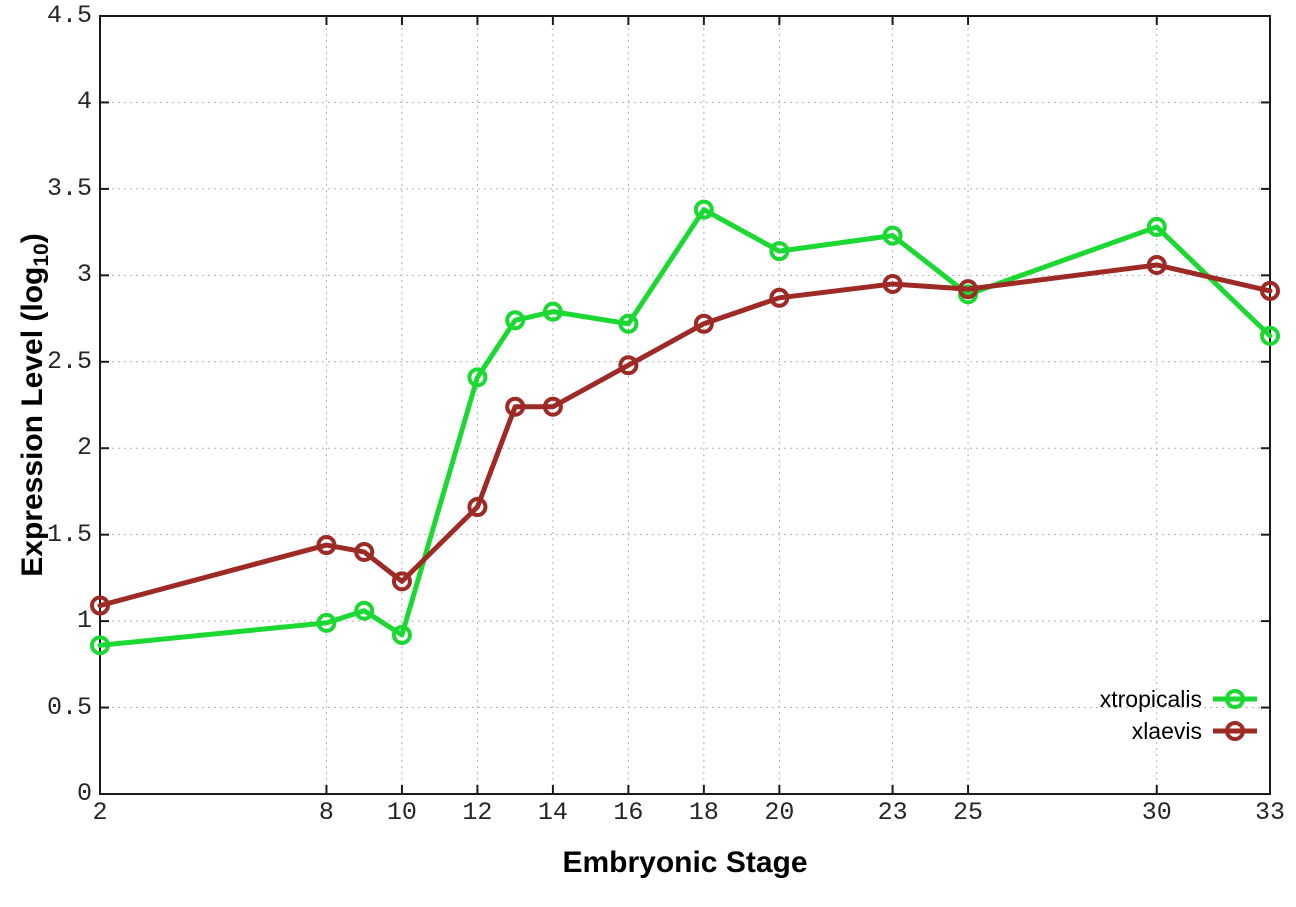 Image resolution: width=1296 pixels, height=907 pixels. I want to click on y-tick-label: 1, so click(84, 621).